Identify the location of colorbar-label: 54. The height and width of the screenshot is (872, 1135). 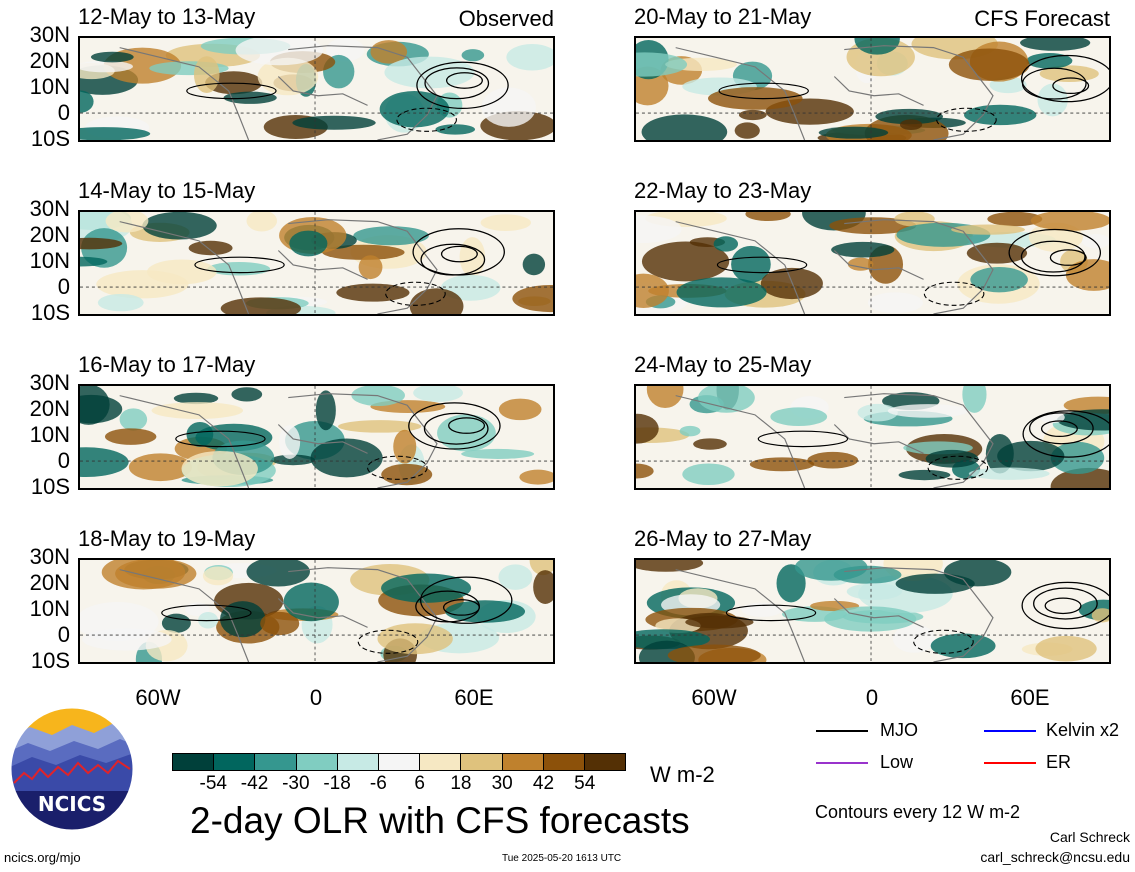
(585, 783).